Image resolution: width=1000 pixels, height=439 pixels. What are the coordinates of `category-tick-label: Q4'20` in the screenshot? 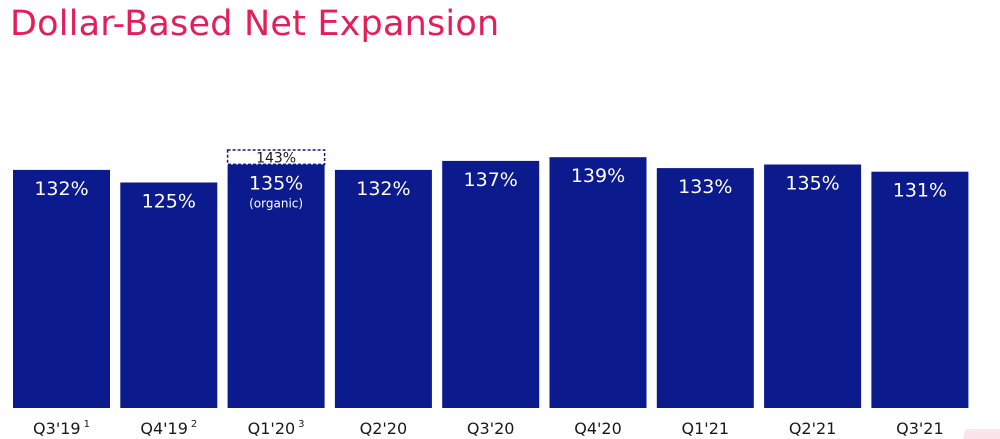 It's located at (598, 428).